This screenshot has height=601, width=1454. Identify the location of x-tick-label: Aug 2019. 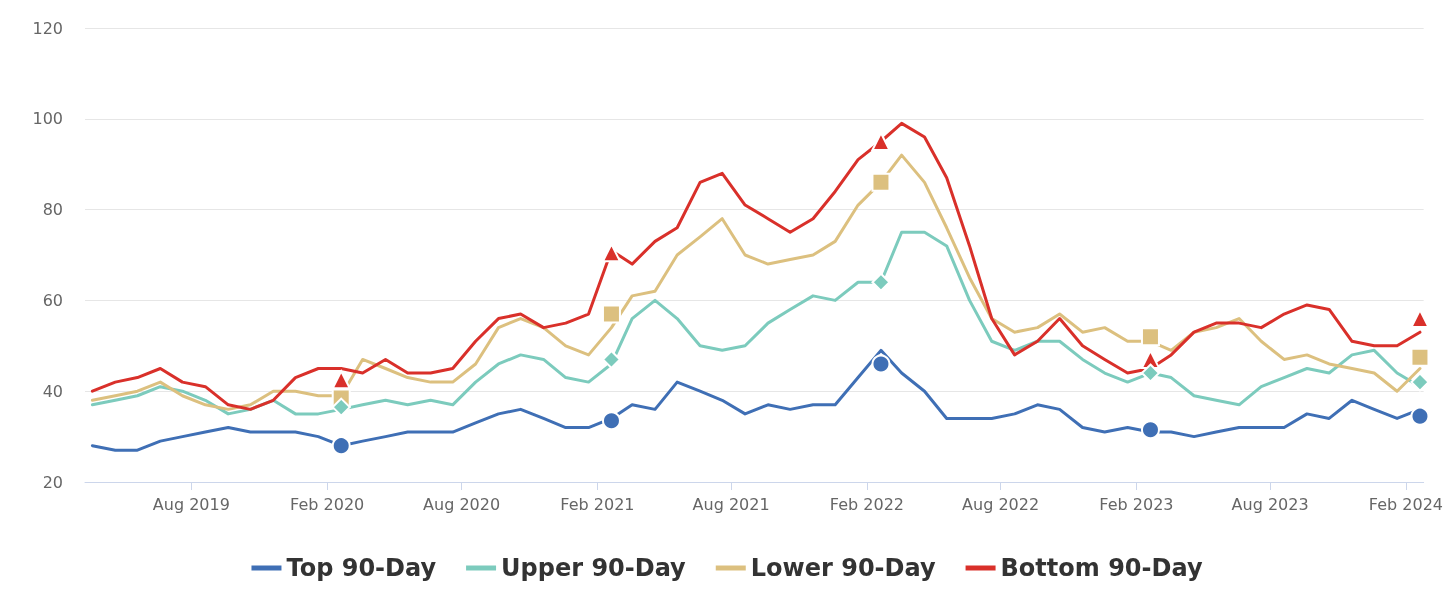
(191, 504).